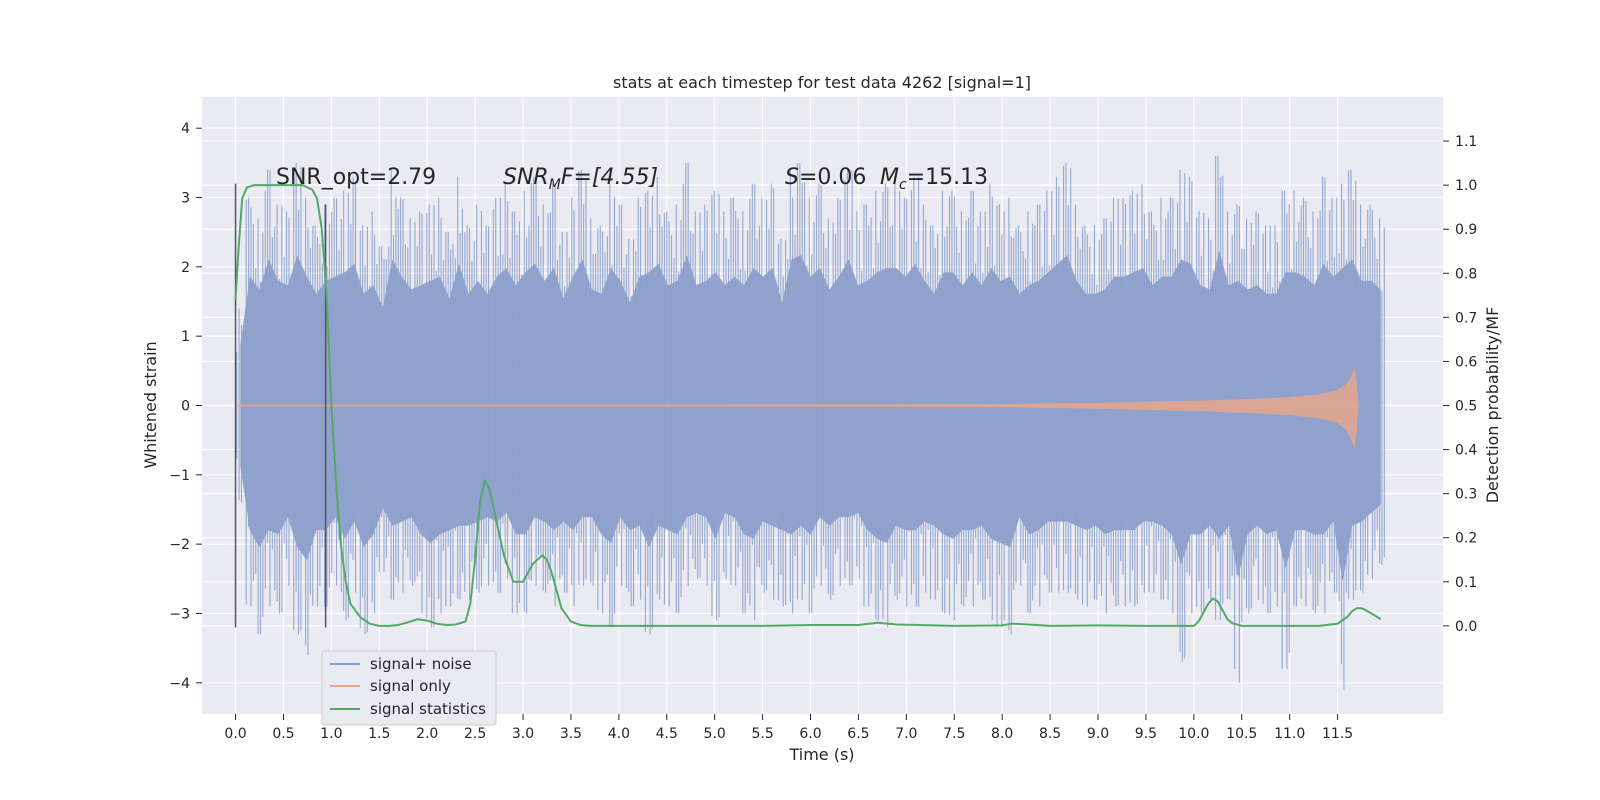  What do you see at coordinates (792, 177) in the screenshot?
I see `annotation-s-symbol: S` at bounding box center [792, 177].